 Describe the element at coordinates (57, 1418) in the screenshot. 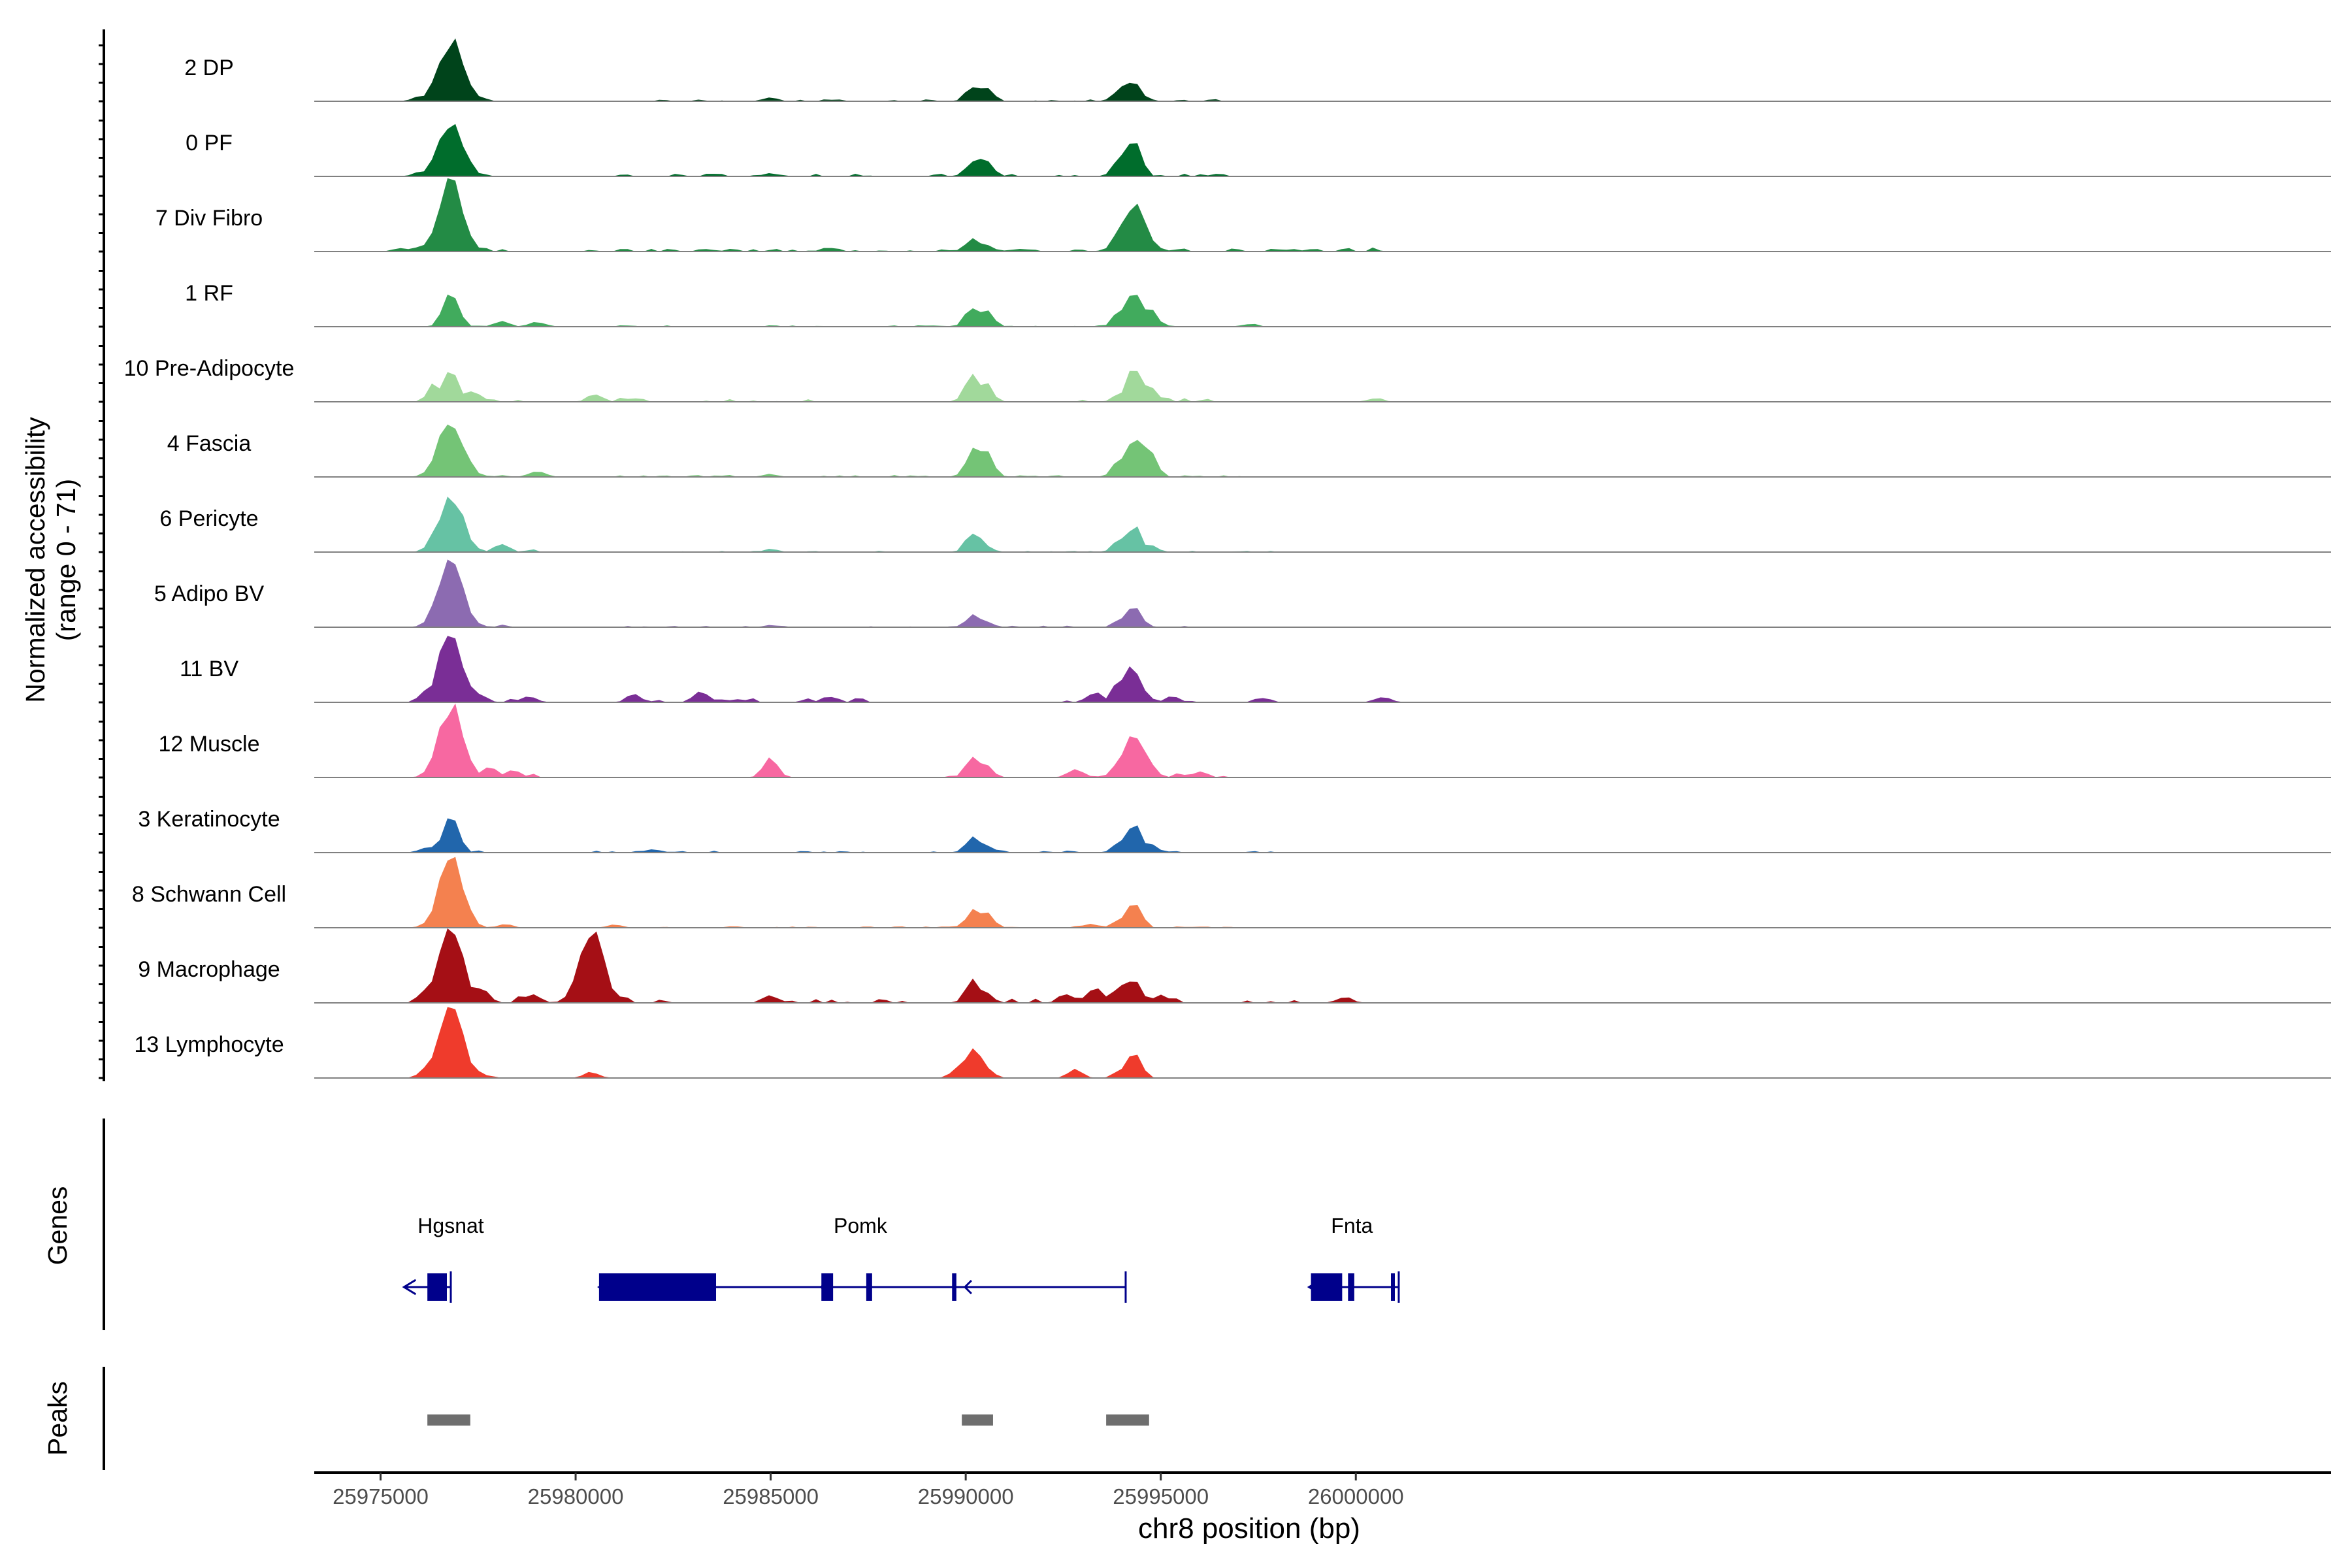

I see `peaks-panel-label: Peaks` at that location.